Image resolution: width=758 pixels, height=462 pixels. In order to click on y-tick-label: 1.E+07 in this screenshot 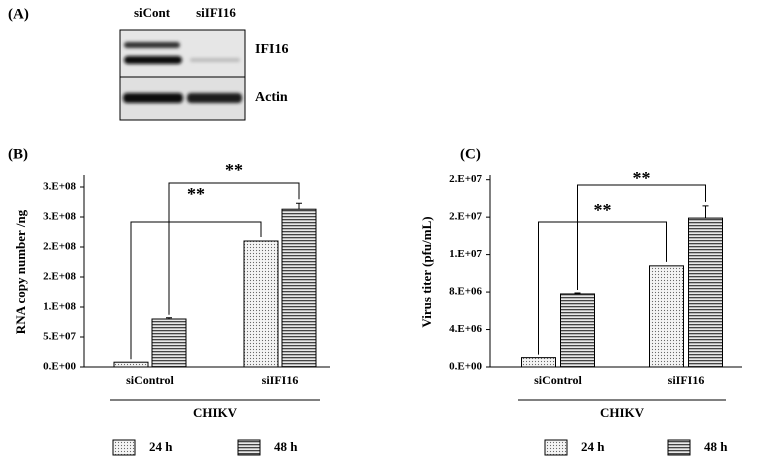, I will do `click(465, 254)`.